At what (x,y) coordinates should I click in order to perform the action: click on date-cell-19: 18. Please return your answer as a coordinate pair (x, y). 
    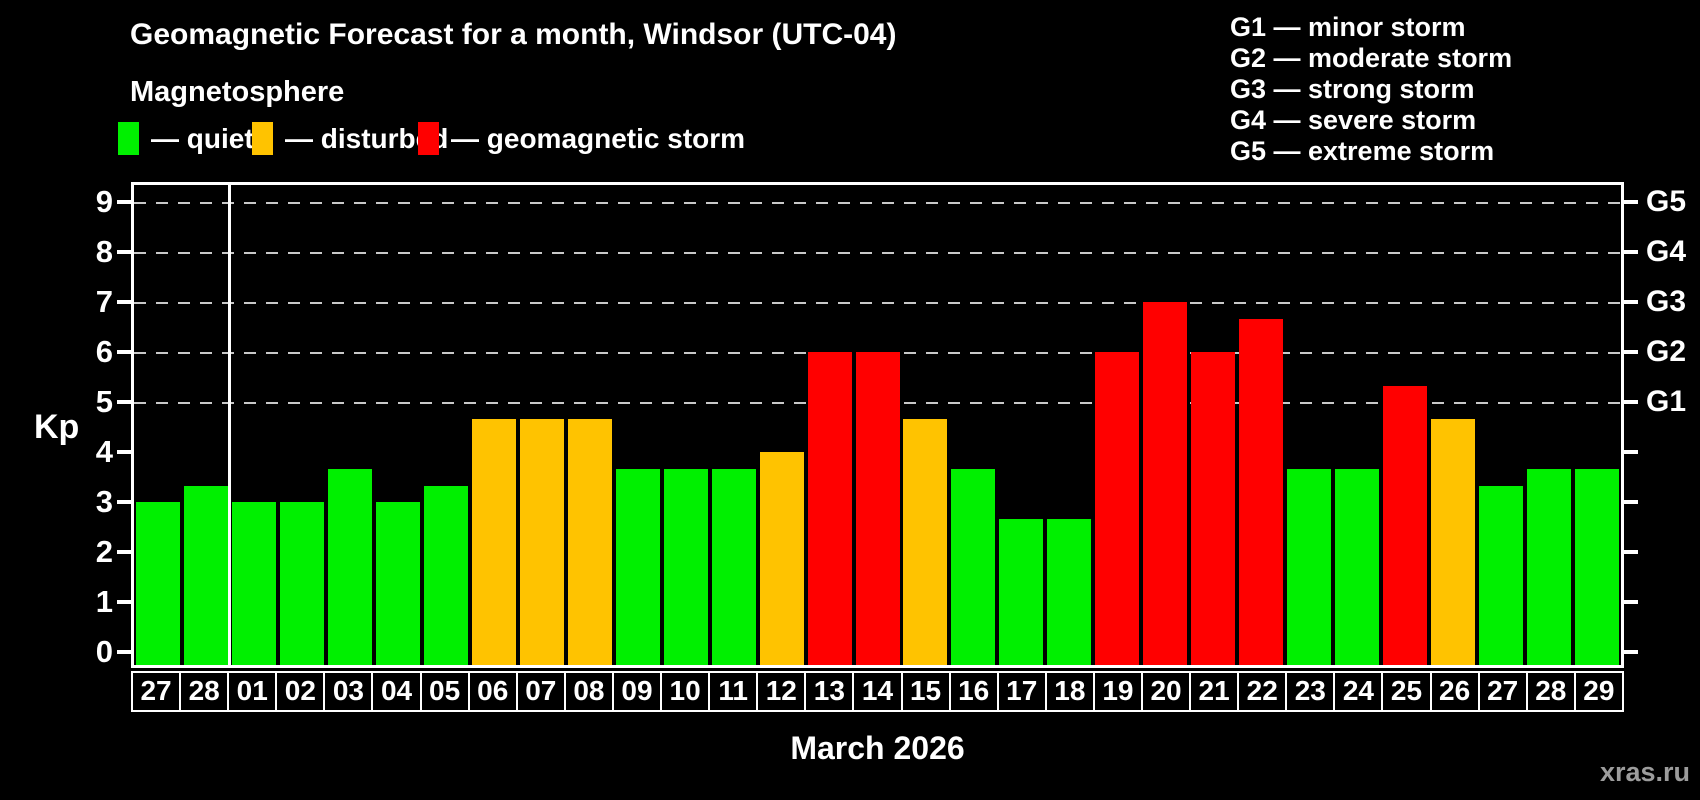
    Looking at the image, I should click on (1069, 691).